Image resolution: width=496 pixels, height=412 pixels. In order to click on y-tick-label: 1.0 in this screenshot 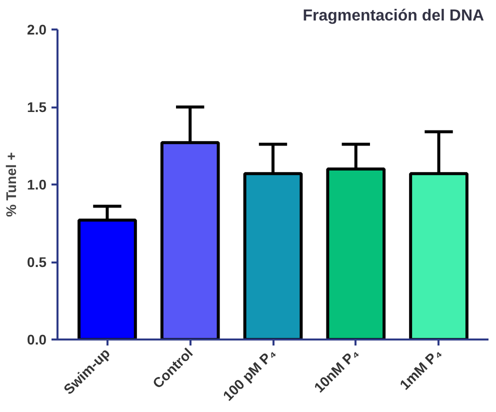, I will do `click(37, 184)`.